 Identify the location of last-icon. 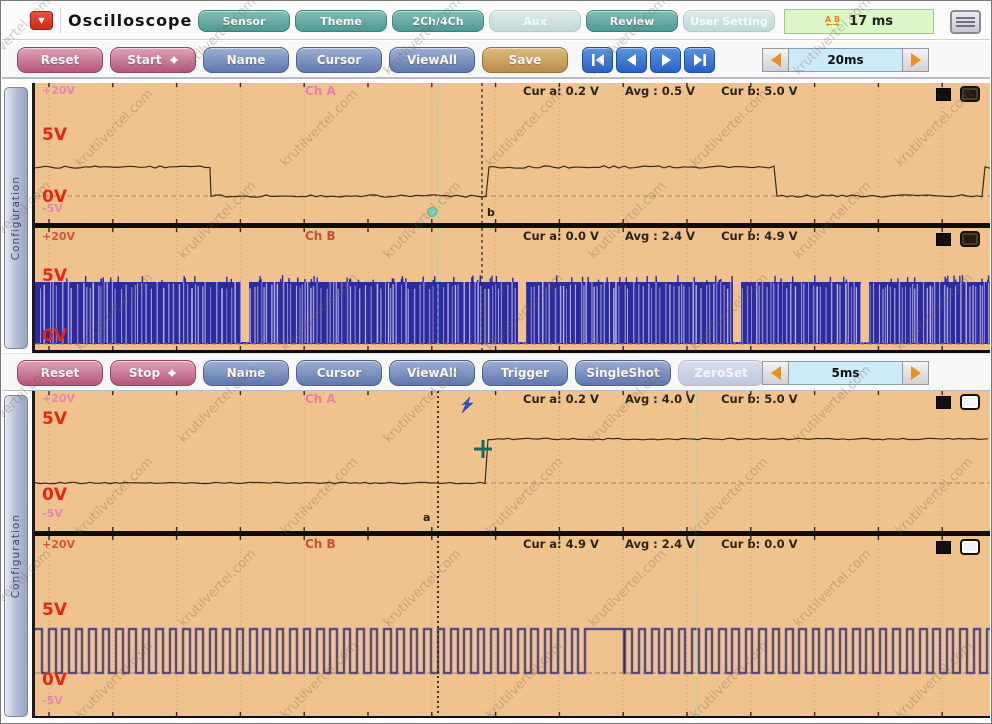
(699, 60).